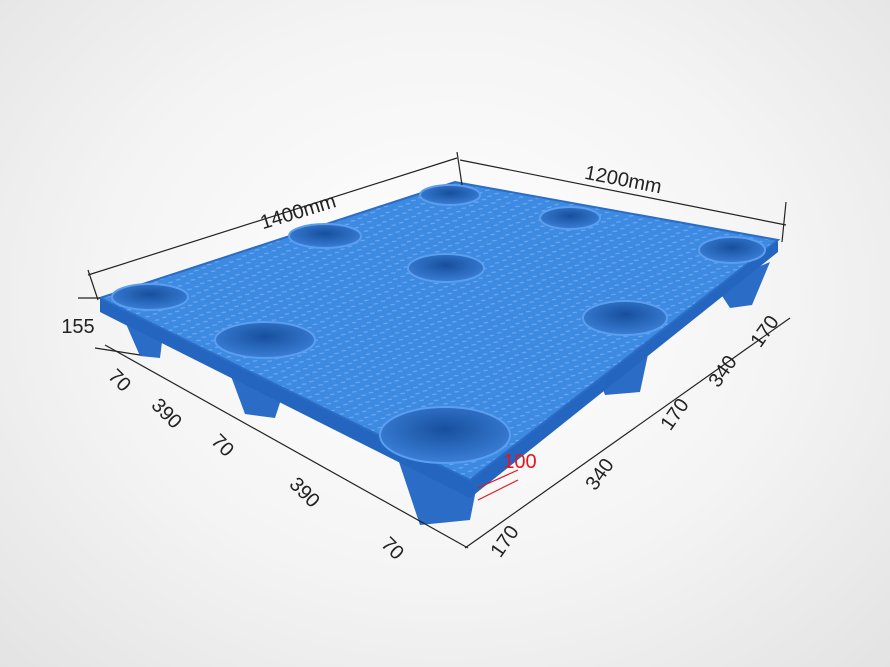  I want to click on height-label: 155, so click(77, 327).